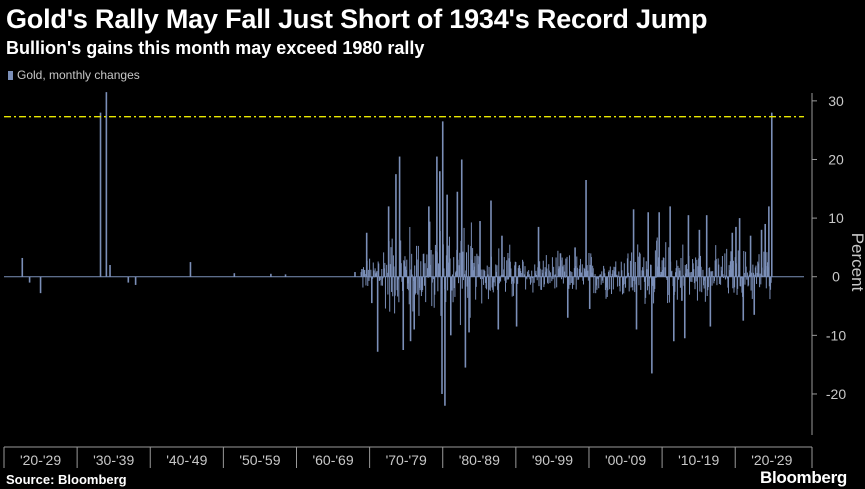  I want to click on x-tick-label: '30-'39, so click(113, 460).